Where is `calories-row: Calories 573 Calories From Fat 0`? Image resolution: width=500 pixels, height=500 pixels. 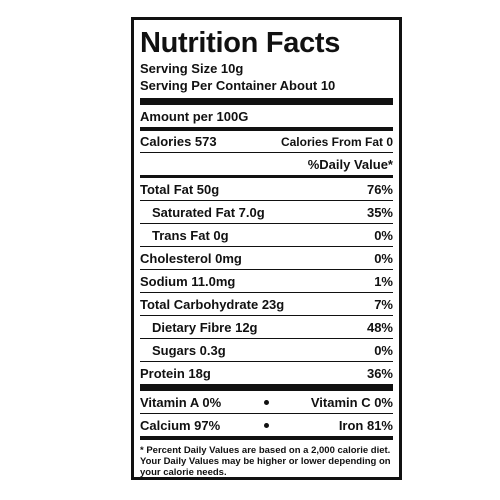 calories-row: Calories 573 Calories From Fat 0 is located at coordinates (266, 142).